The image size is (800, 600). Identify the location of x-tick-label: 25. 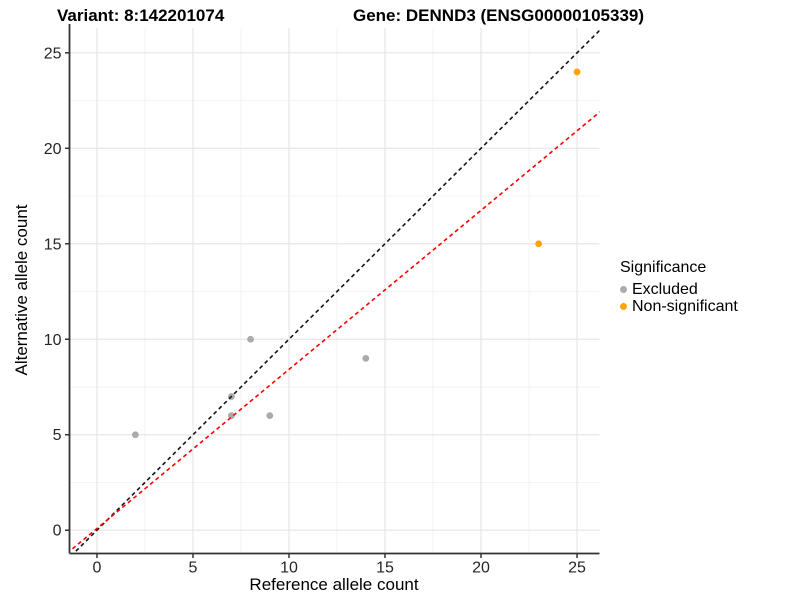
(577, 568).